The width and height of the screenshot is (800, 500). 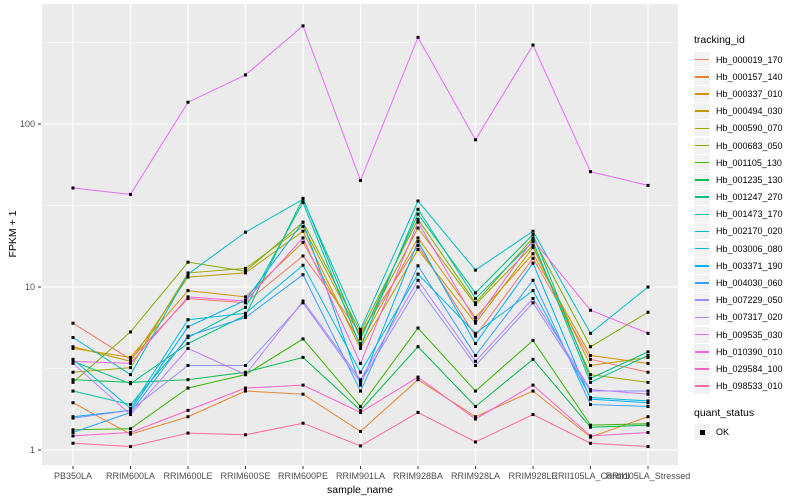 What do you see at coordinates (749, 111) in the screenshot?
I see `legend-label: Hb_000494_030` at bounding box center [749, 111].